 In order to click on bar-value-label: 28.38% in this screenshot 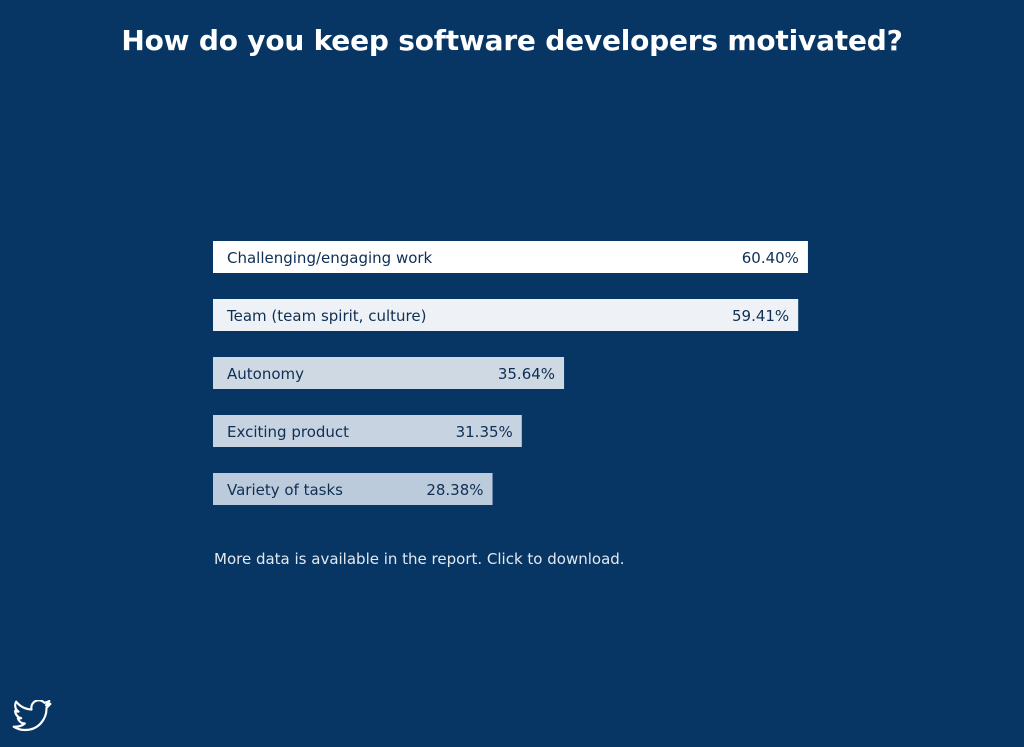, I will do `click(454, 490)`.